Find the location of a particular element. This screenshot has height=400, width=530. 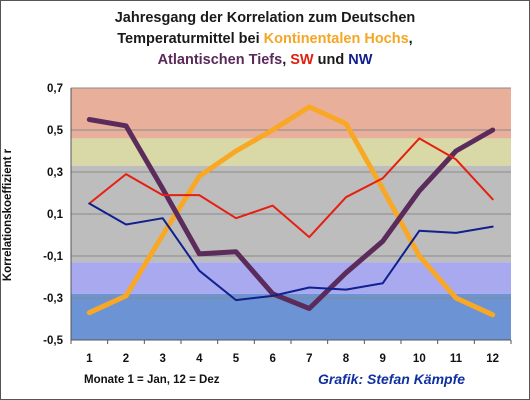

x-tick-label: 9 is located at coordinates (382, 359).